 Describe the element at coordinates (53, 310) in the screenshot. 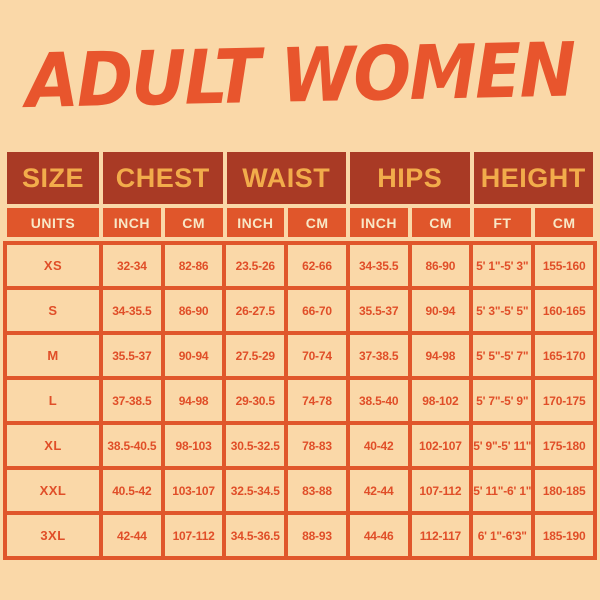

I see `size-label-cell: S` at that location.